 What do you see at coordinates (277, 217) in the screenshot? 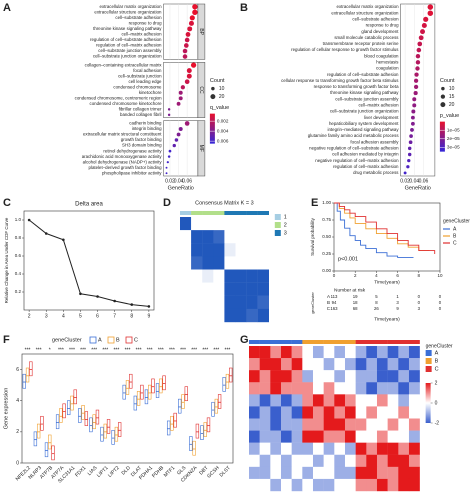
I see `legend-swatch` at bounding box center [277, 217].